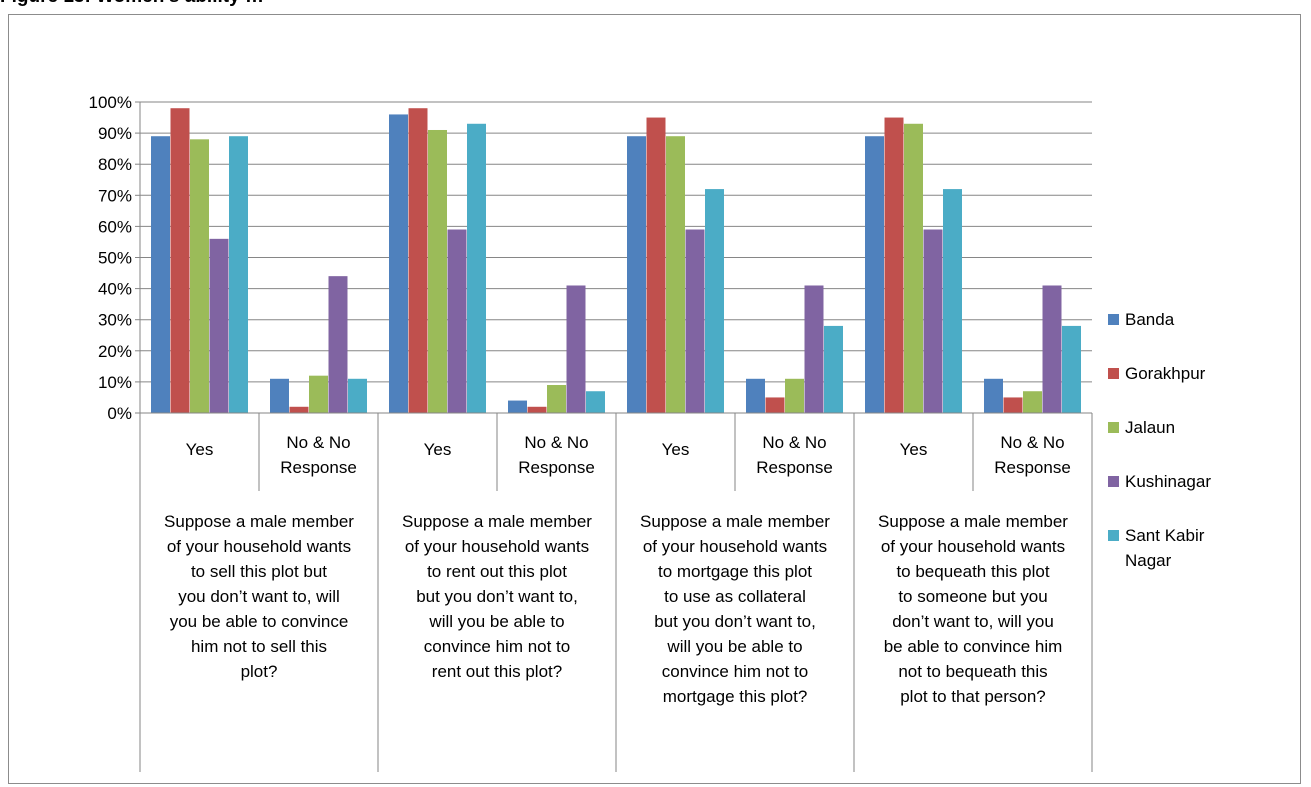  What do you see at coordinates (110, 102) in the screenshot?
I see `y-tick-label: 100%` at bounding box center [110, 102].